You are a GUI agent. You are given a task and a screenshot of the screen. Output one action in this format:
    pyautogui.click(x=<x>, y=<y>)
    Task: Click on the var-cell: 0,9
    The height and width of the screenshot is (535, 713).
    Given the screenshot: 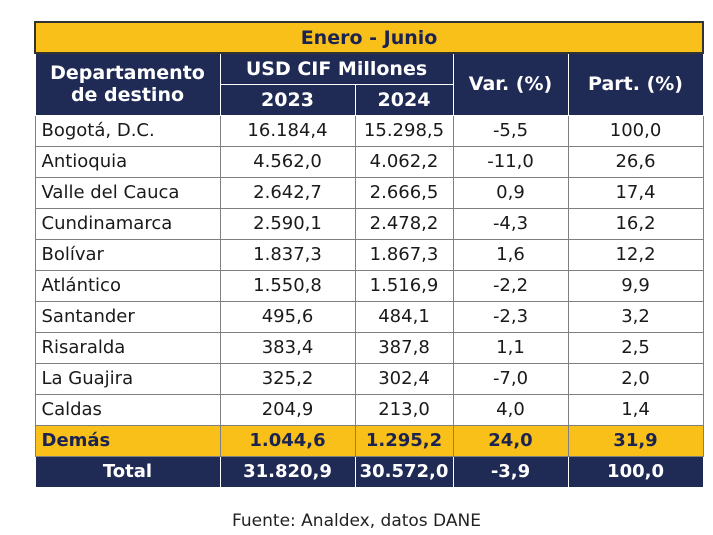 What is the action you would take?
    pyautogui.click(x=510, y=192)
    